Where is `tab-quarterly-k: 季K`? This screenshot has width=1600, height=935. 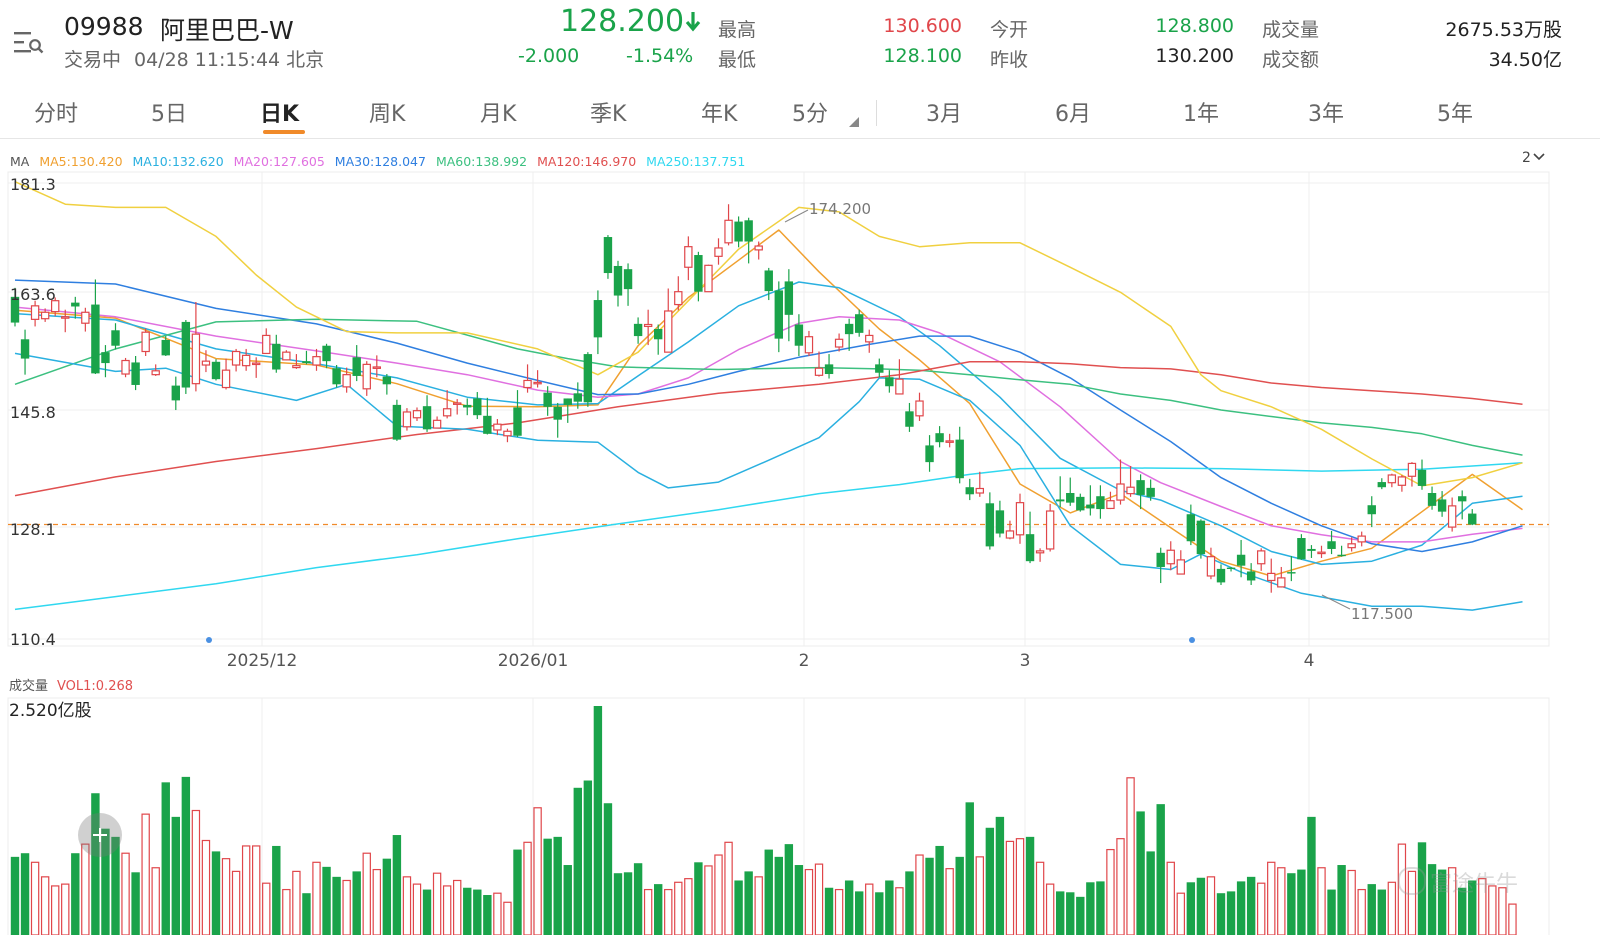 tab-quarterly-k: 季K is located at coordinates (608, 114).